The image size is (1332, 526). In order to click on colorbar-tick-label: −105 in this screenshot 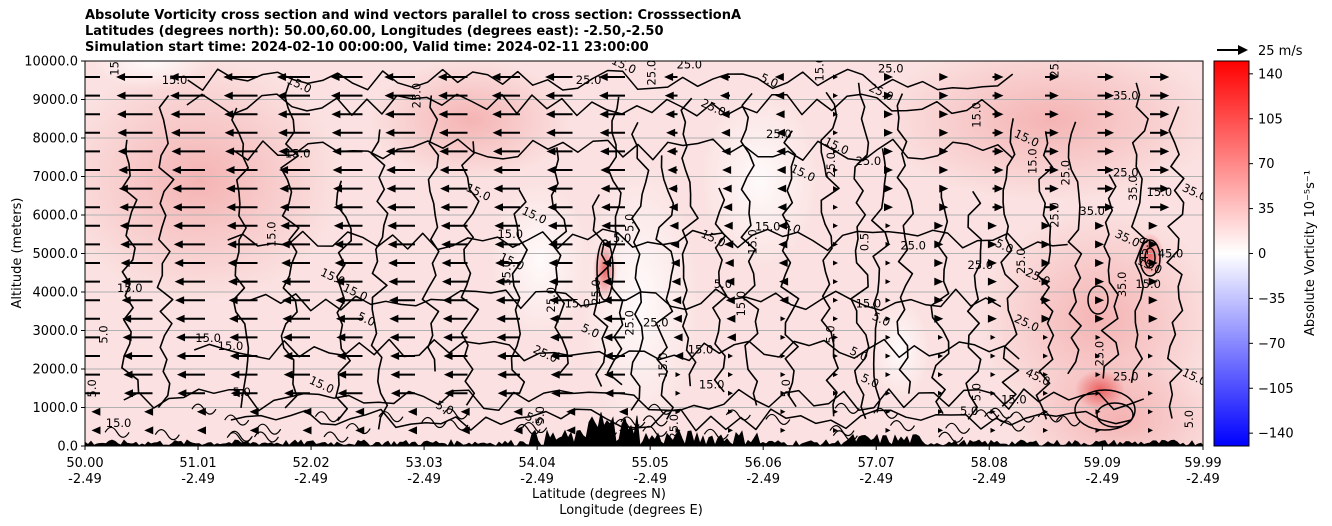, I will do `click(1276, 389)`.